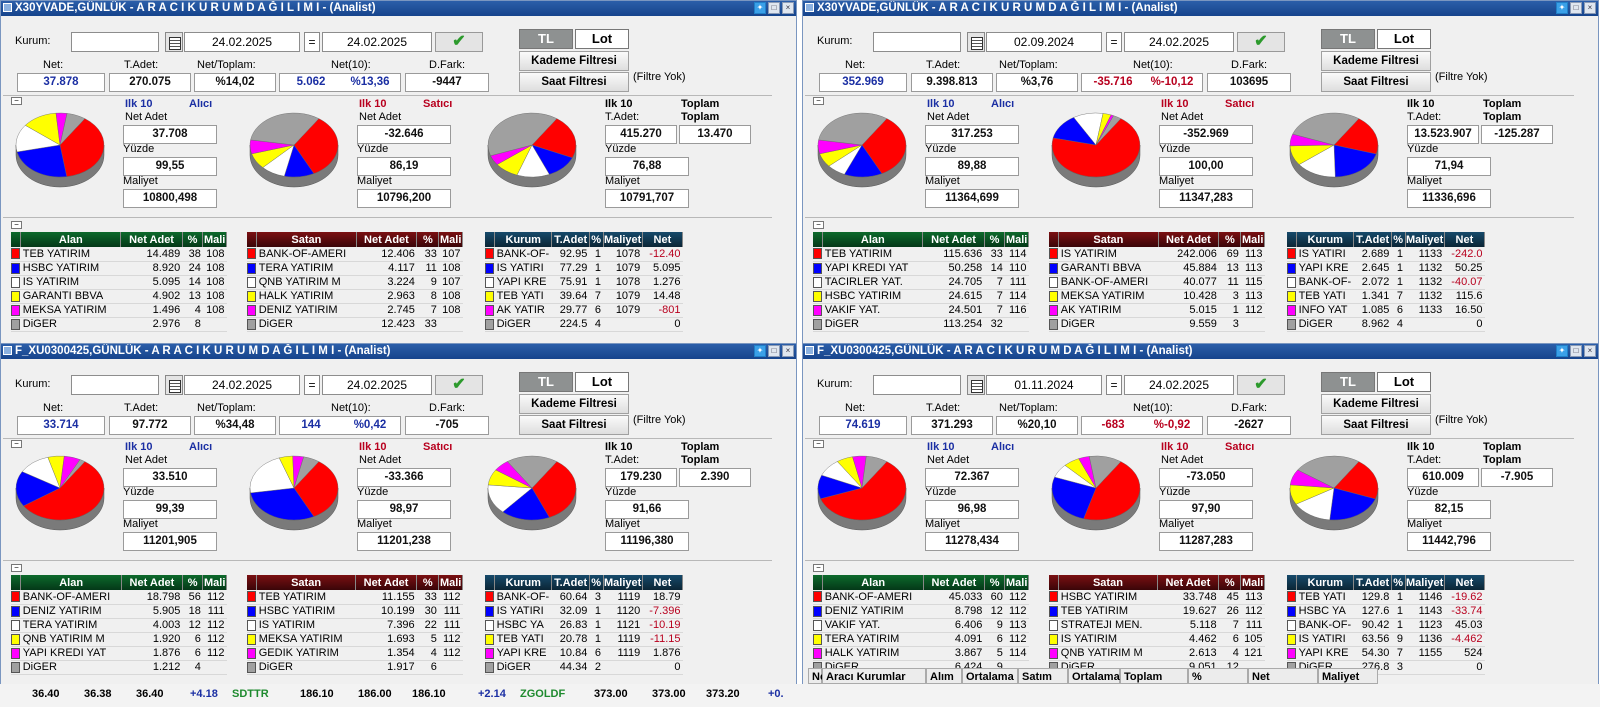 This screenshot has width=1600, height=707. Describe the element at coordinates (1386, 310) in the screenshot. I see `table-row: INFO YAT 1.085 6 1133 16.50` at that location.